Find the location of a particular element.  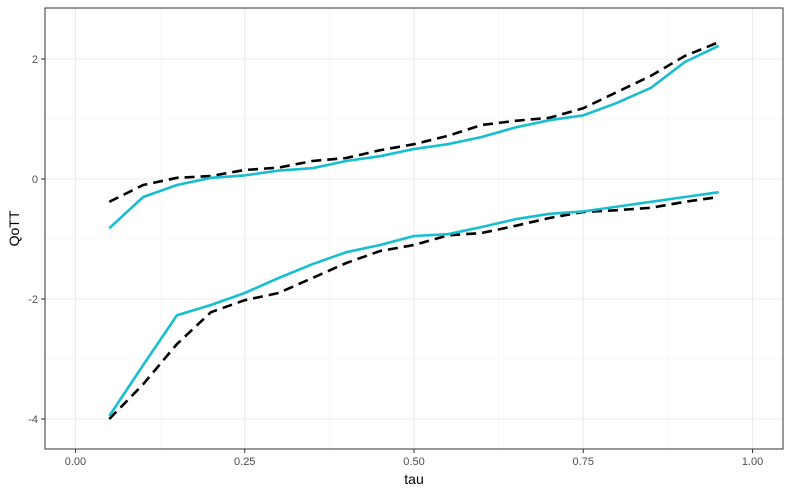

x-tick-label: 0.75 is located at coordinates (583, 462).